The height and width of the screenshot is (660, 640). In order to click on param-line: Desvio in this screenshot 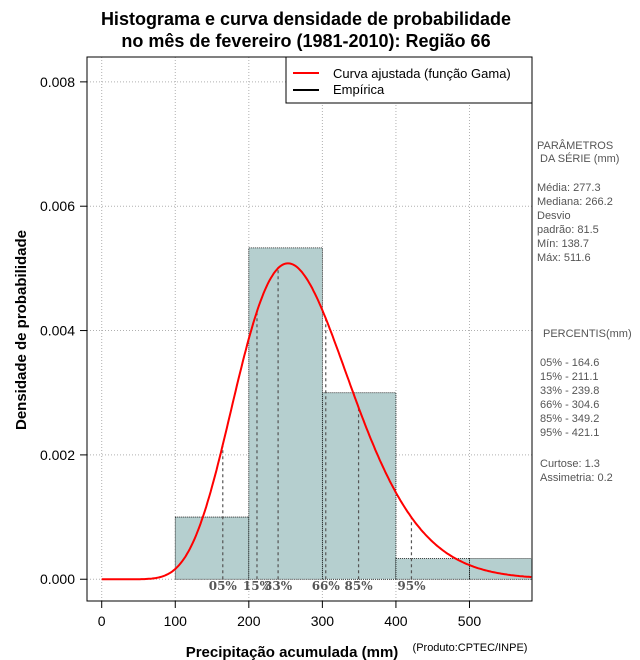, I will do `click(554, 216)`.